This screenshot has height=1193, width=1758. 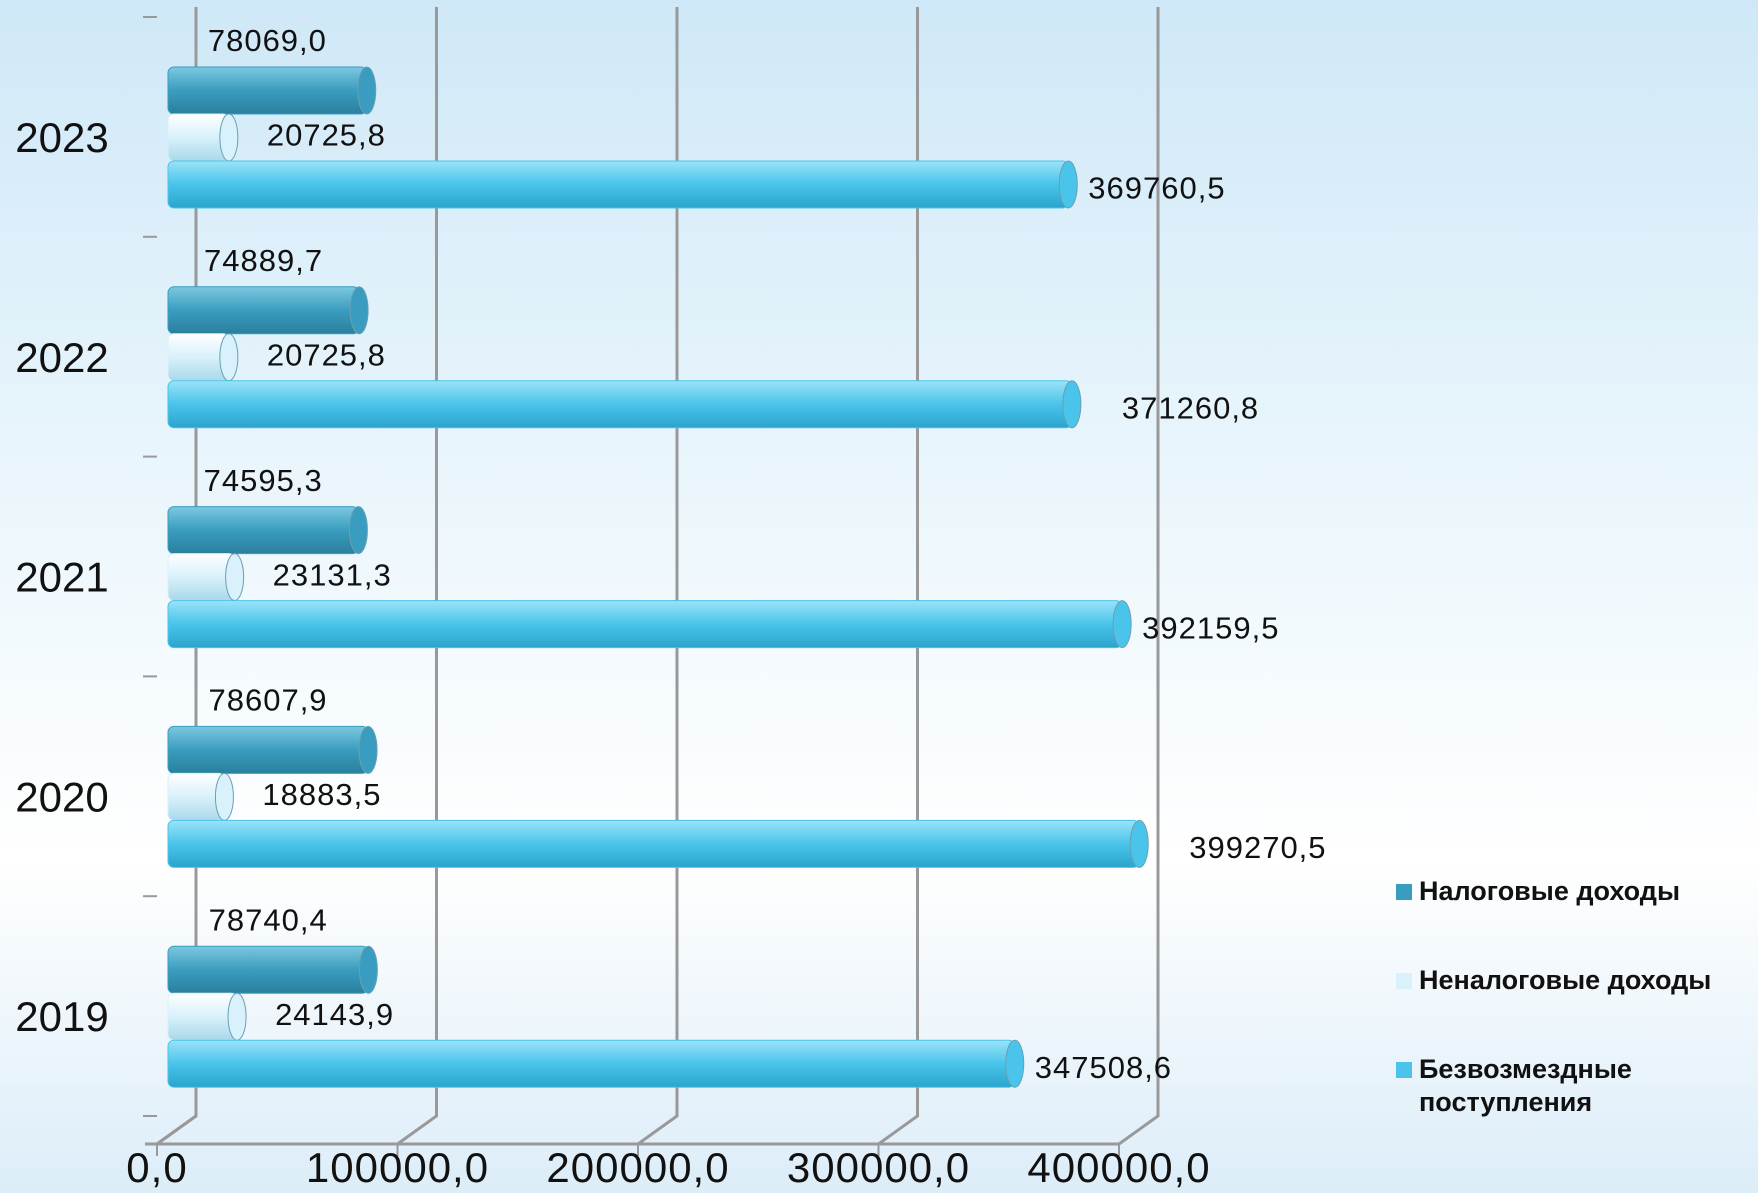 I want to click on value-label: 371260,8, so click(x=1190, y=407).